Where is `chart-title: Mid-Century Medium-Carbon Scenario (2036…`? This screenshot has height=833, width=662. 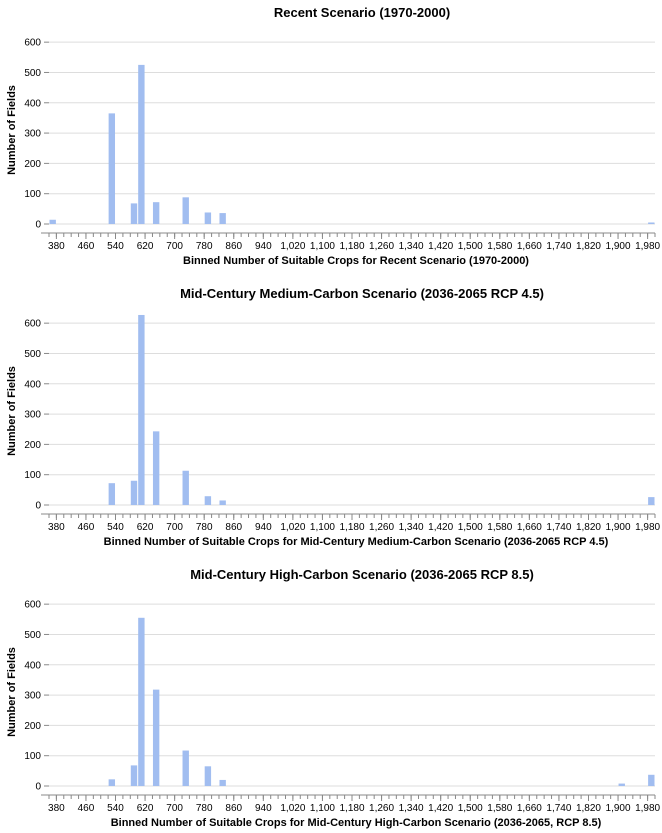
chart-title: Mid-Century Medium-Carbon Scenario (2036… is located at coordinates (362, 293).